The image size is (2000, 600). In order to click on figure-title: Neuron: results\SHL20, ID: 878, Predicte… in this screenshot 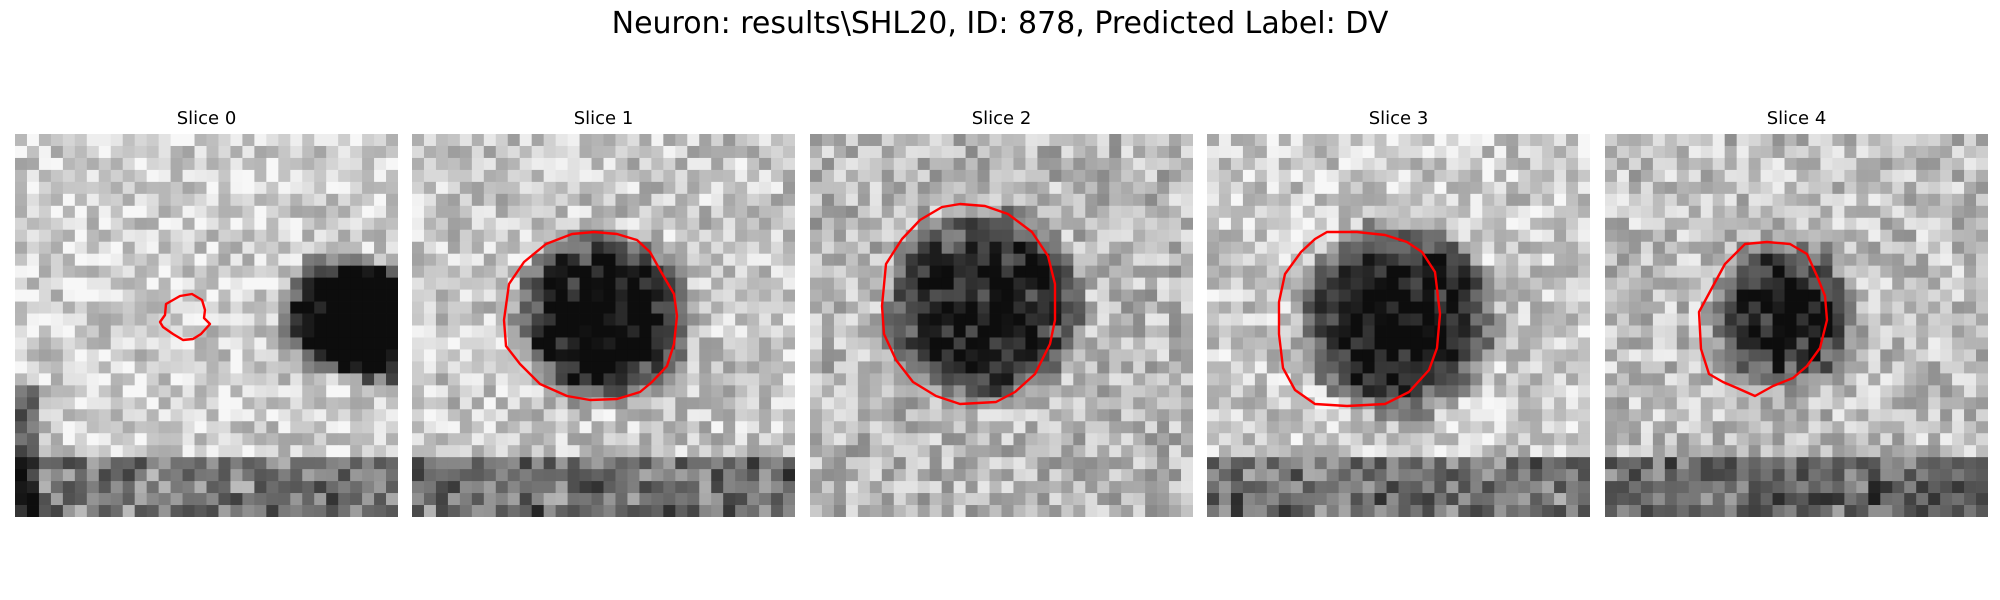, I will do `click(1000, 23)`.